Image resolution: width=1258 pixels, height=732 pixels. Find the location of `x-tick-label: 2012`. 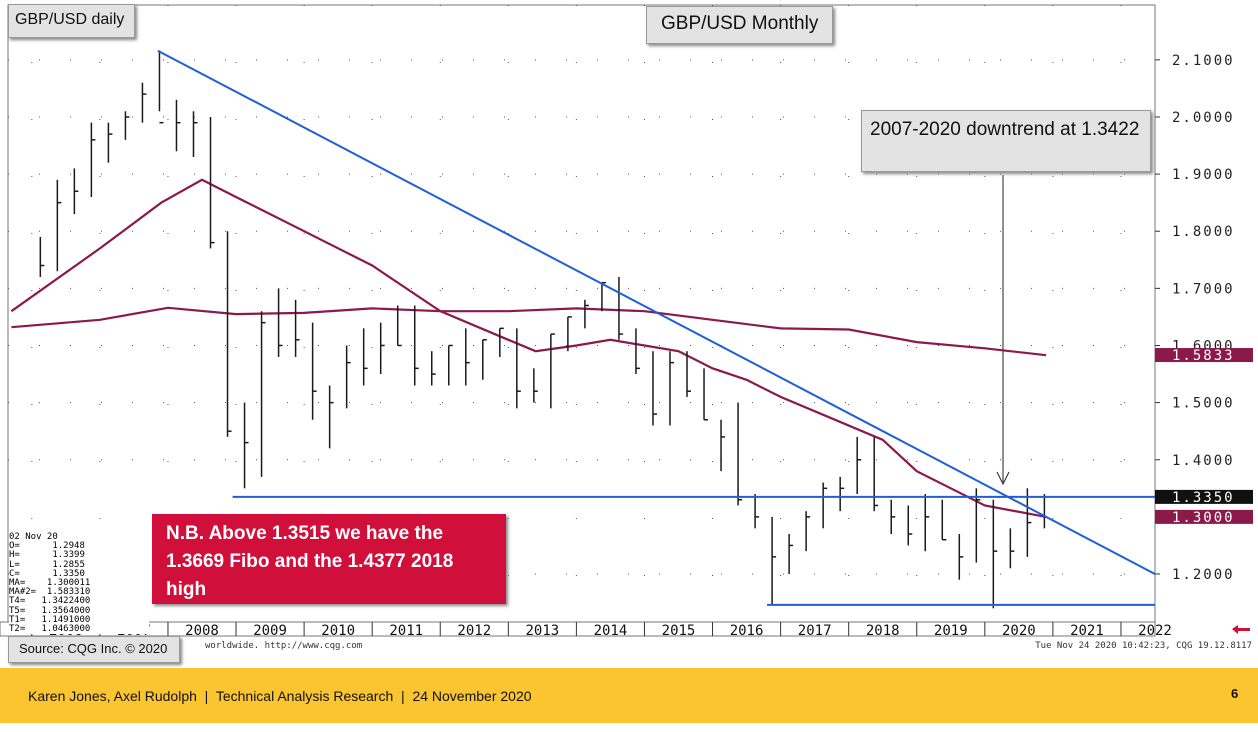

x-tick-label: 2012 is located at coordinates (474, 631).